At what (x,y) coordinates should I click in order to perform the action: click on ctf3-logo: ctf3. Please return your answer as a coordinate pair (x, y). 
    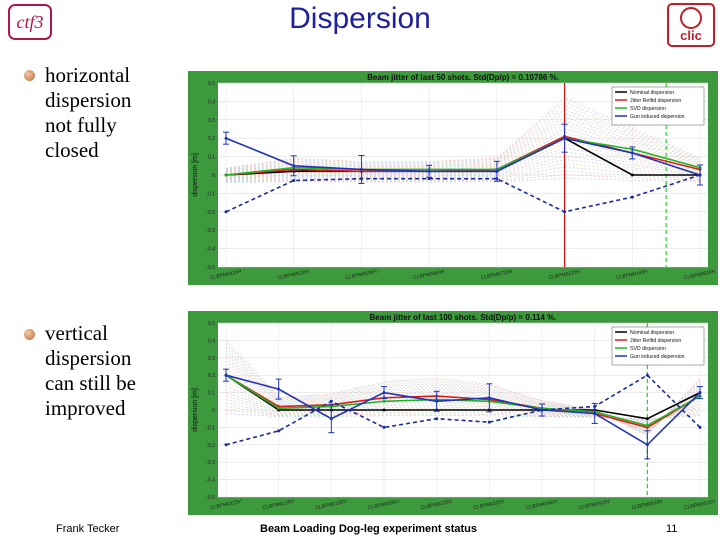
    Looking at the image, I should click on (30, 22).